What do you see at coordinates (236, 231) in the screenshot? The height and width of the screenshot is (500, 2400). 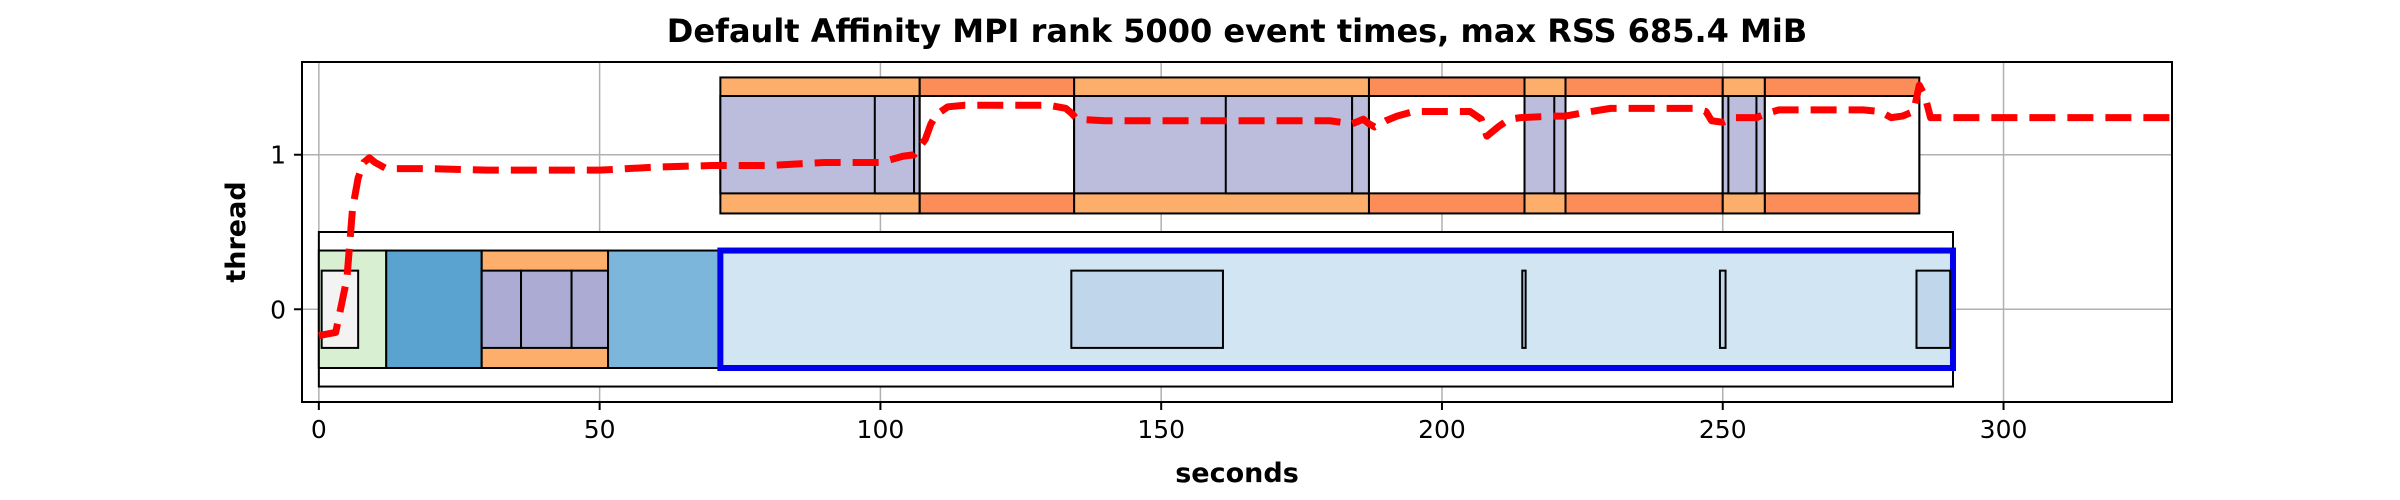 I see `y-axis-label: thread` at bounding box center [236, 231].